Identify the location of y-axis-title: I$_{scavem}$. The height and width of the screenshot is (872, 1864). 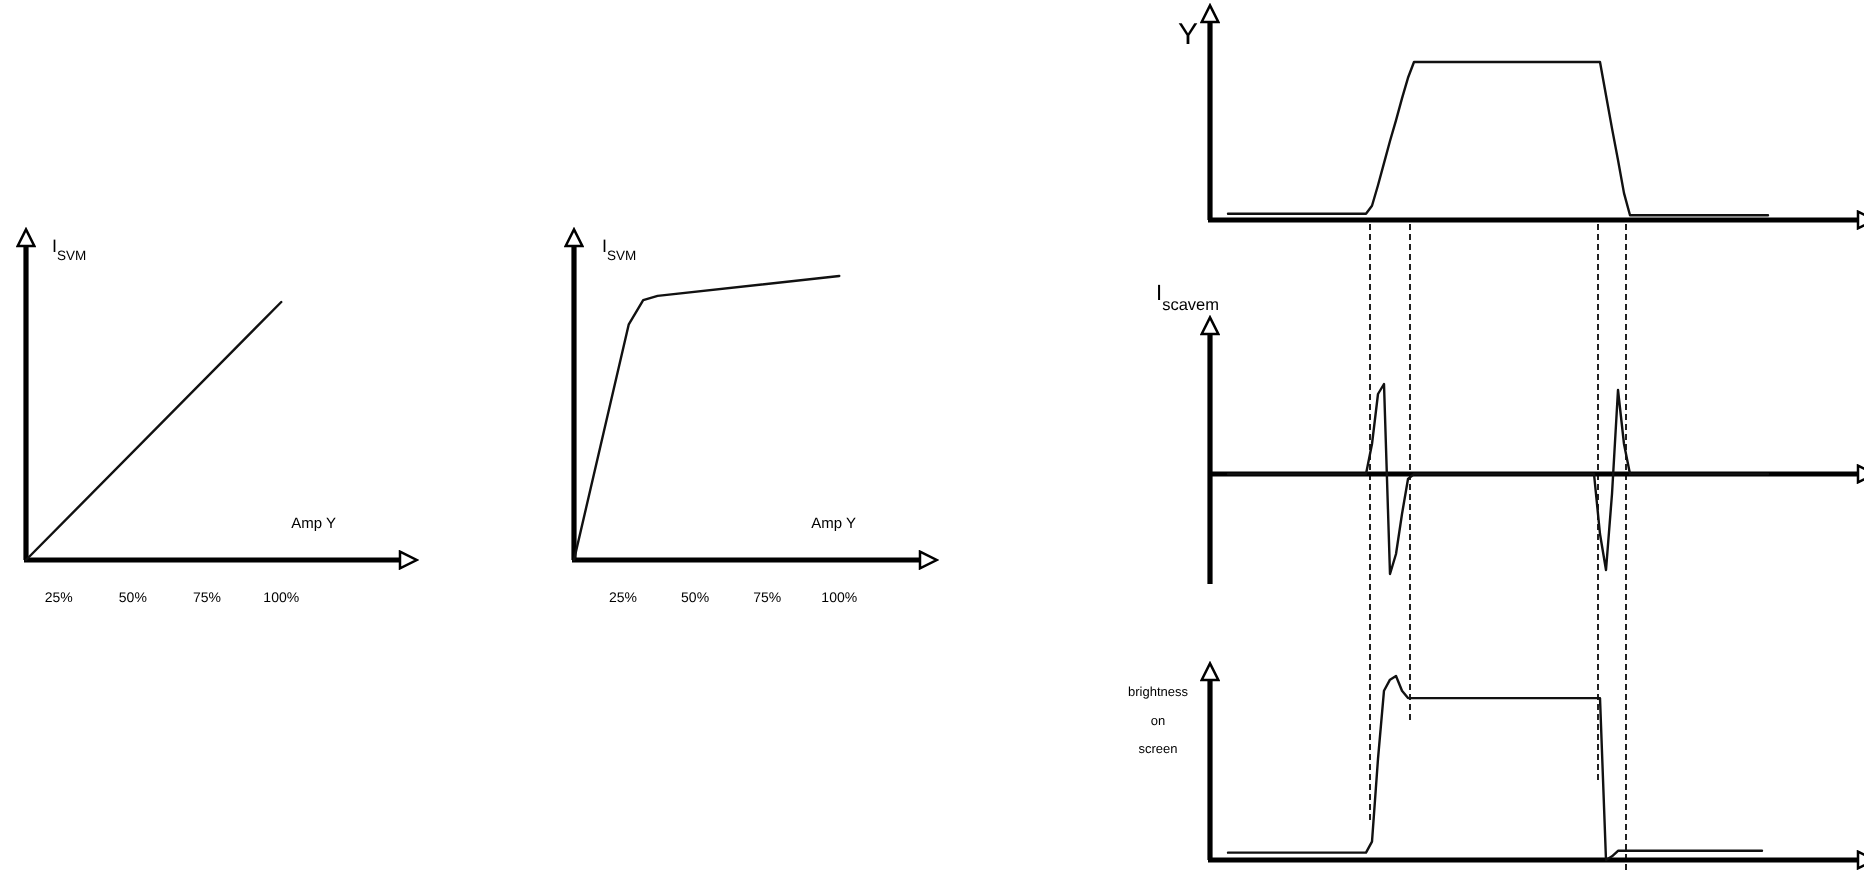
(1188, 297).